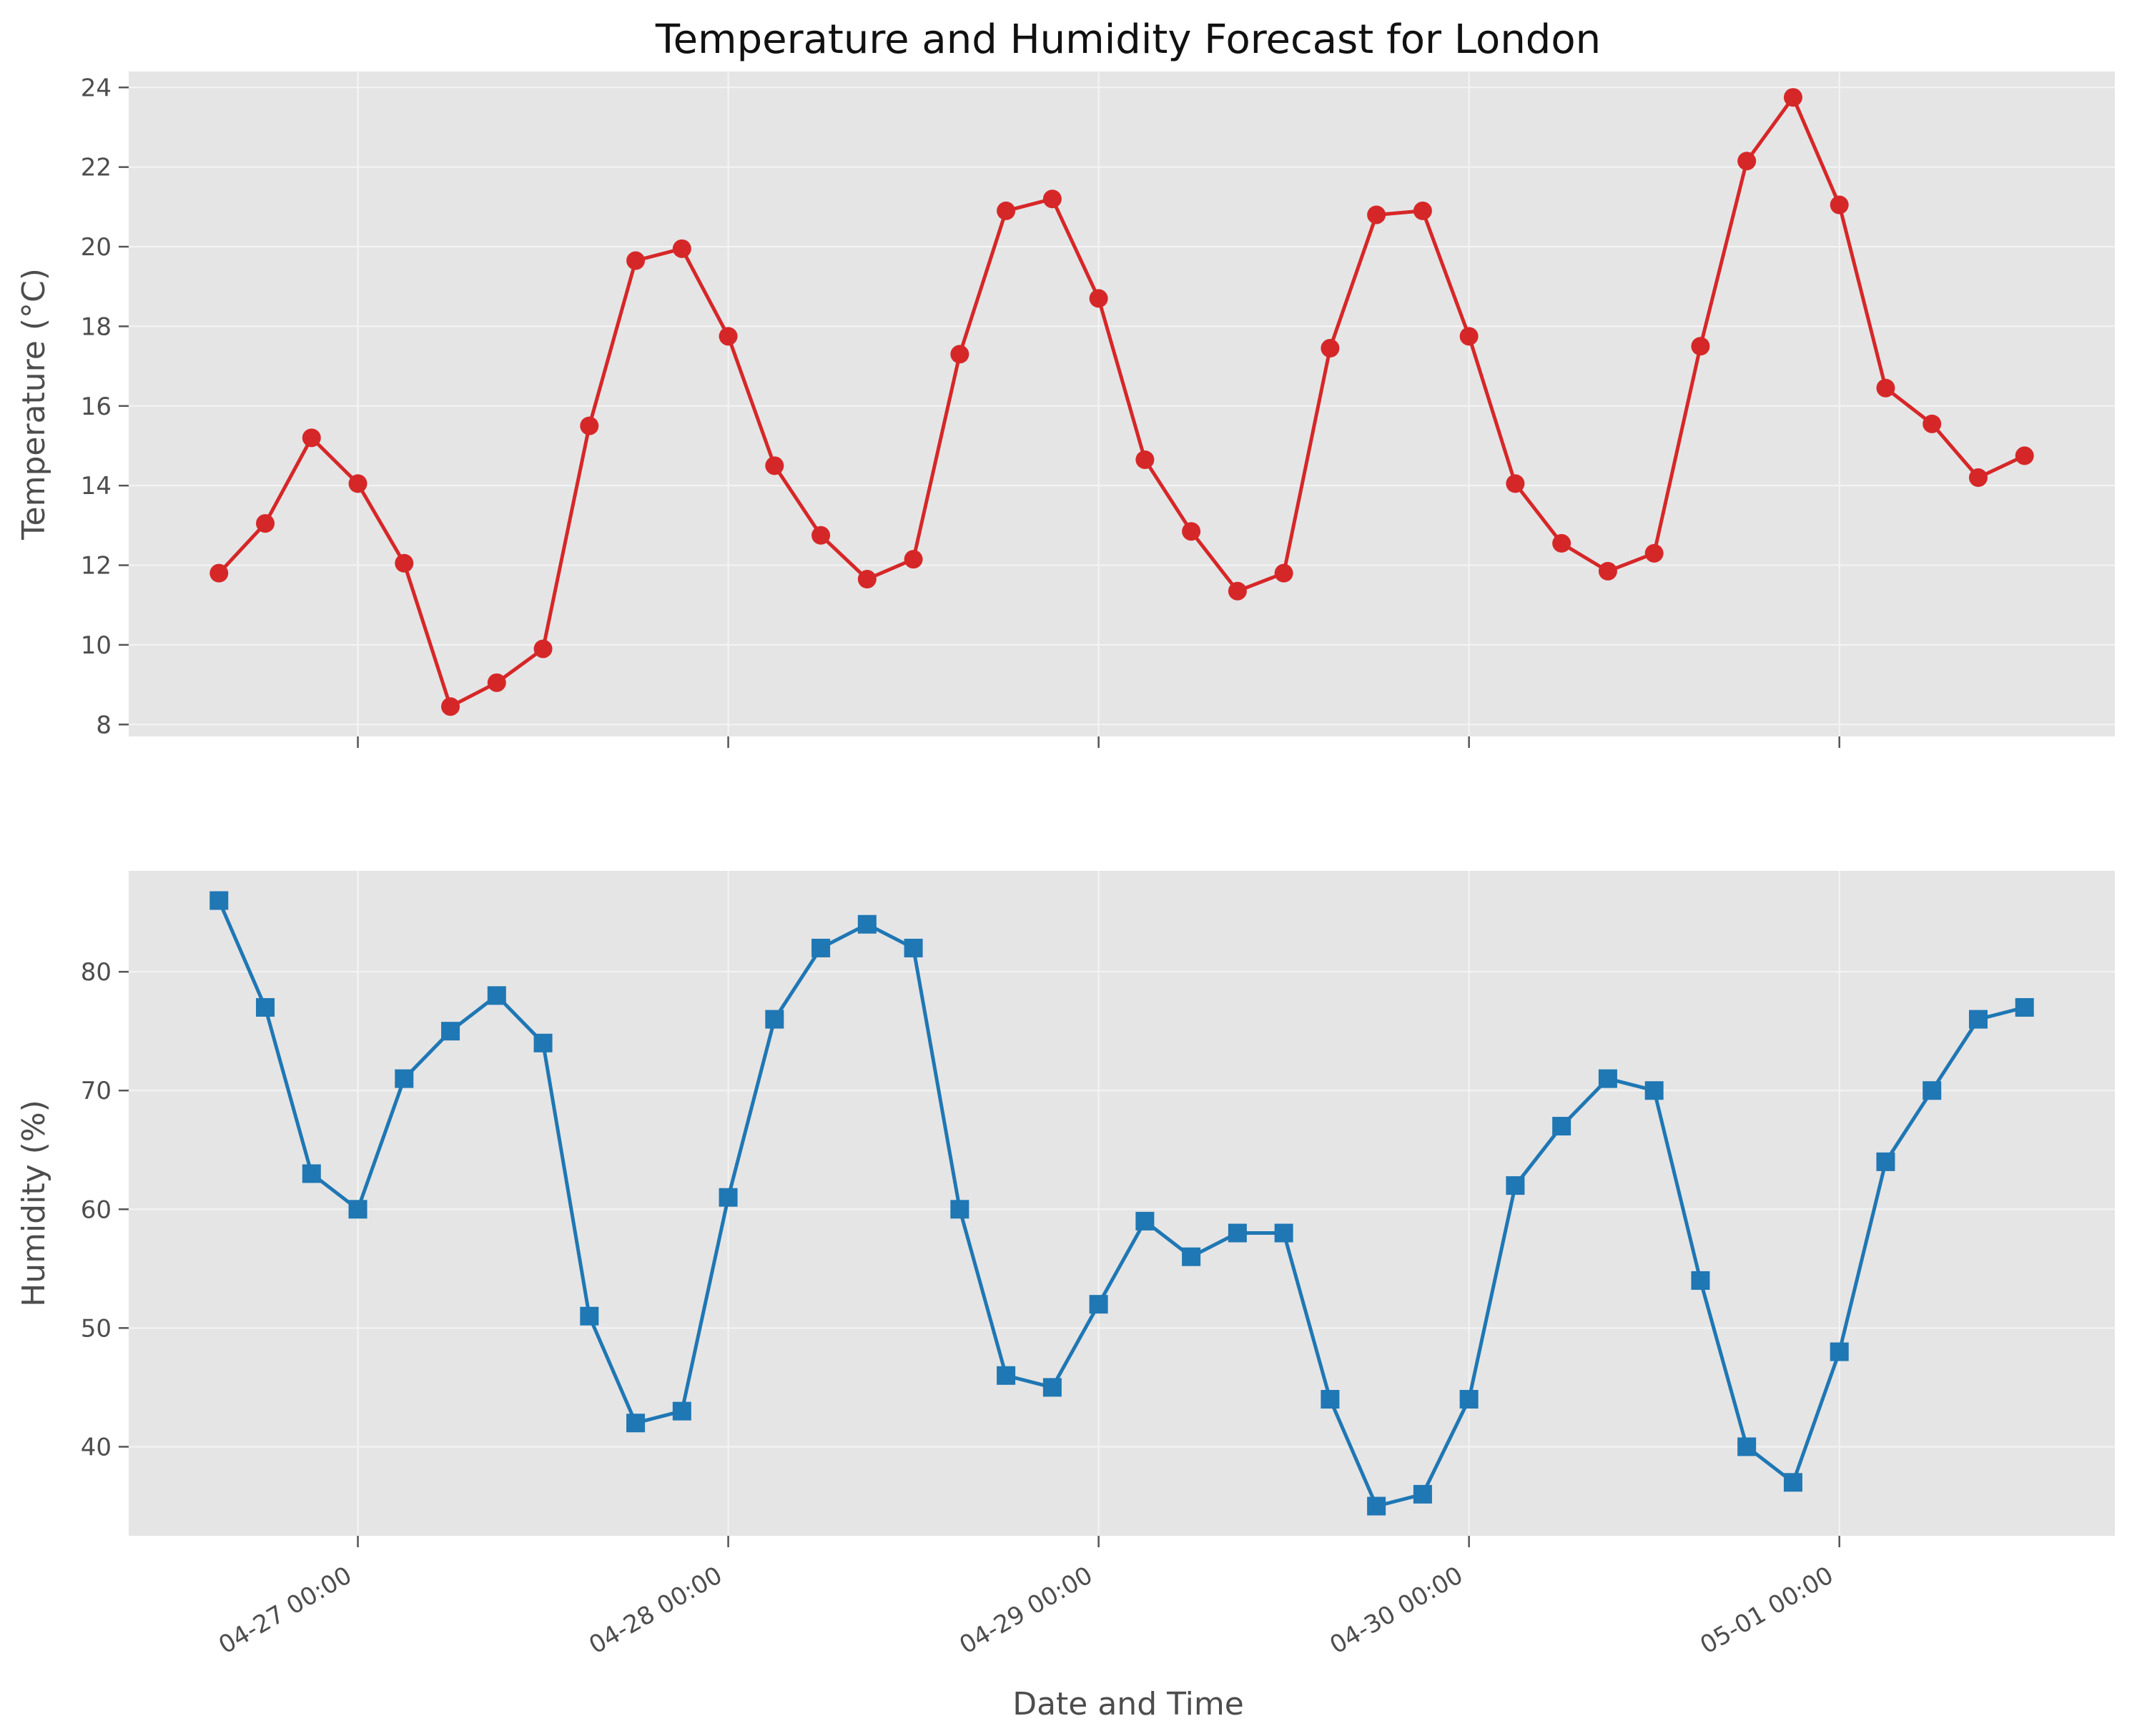 The width and height of the screenshot is (2142, 1736). I want to click on y-tick-label: 60, so click(96, 1209).